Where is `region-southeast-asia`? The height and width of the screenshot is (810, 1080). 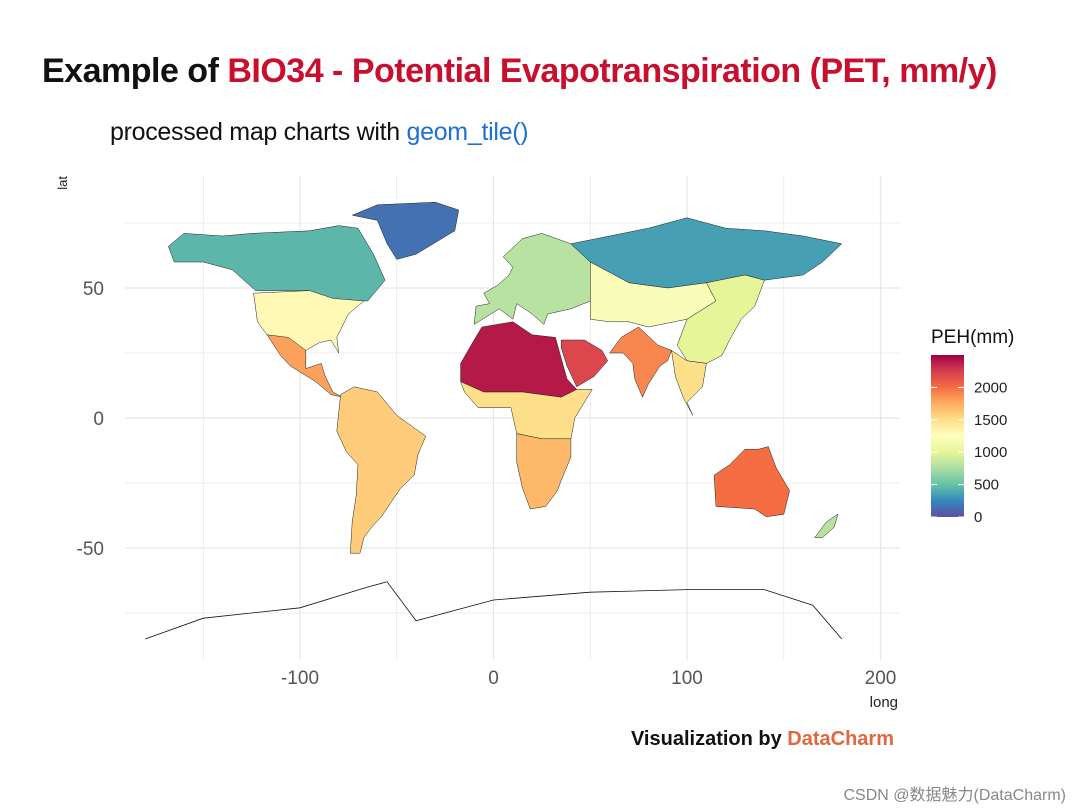 region-southeast-asia is located at coordinates (689, 382).